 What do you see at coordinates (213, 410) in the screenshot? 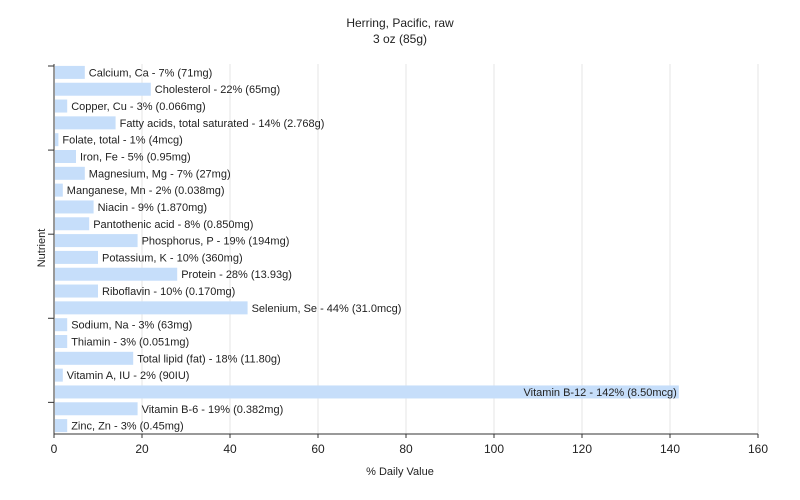
I see `bar-label: Vitamin B-6 - 19% (0.382mg)` at bounding box center [213, 410].